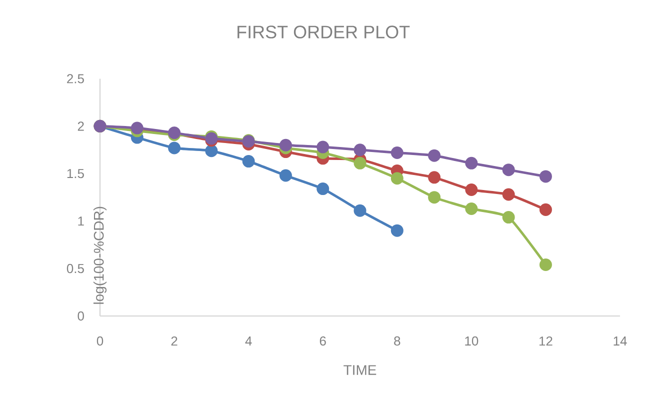 The height and width of the screenshot is (410, 647). I want to click on y-tick-label: 0, so click(81, 316).